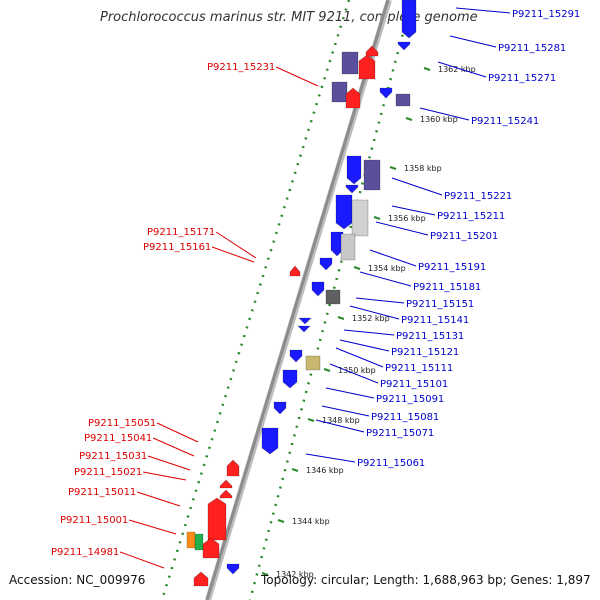  What do you see at coordinates (419, 368) in the screenshot?
I see `gene-label-forward: P9211_15111` at bounding box center [419, 368].